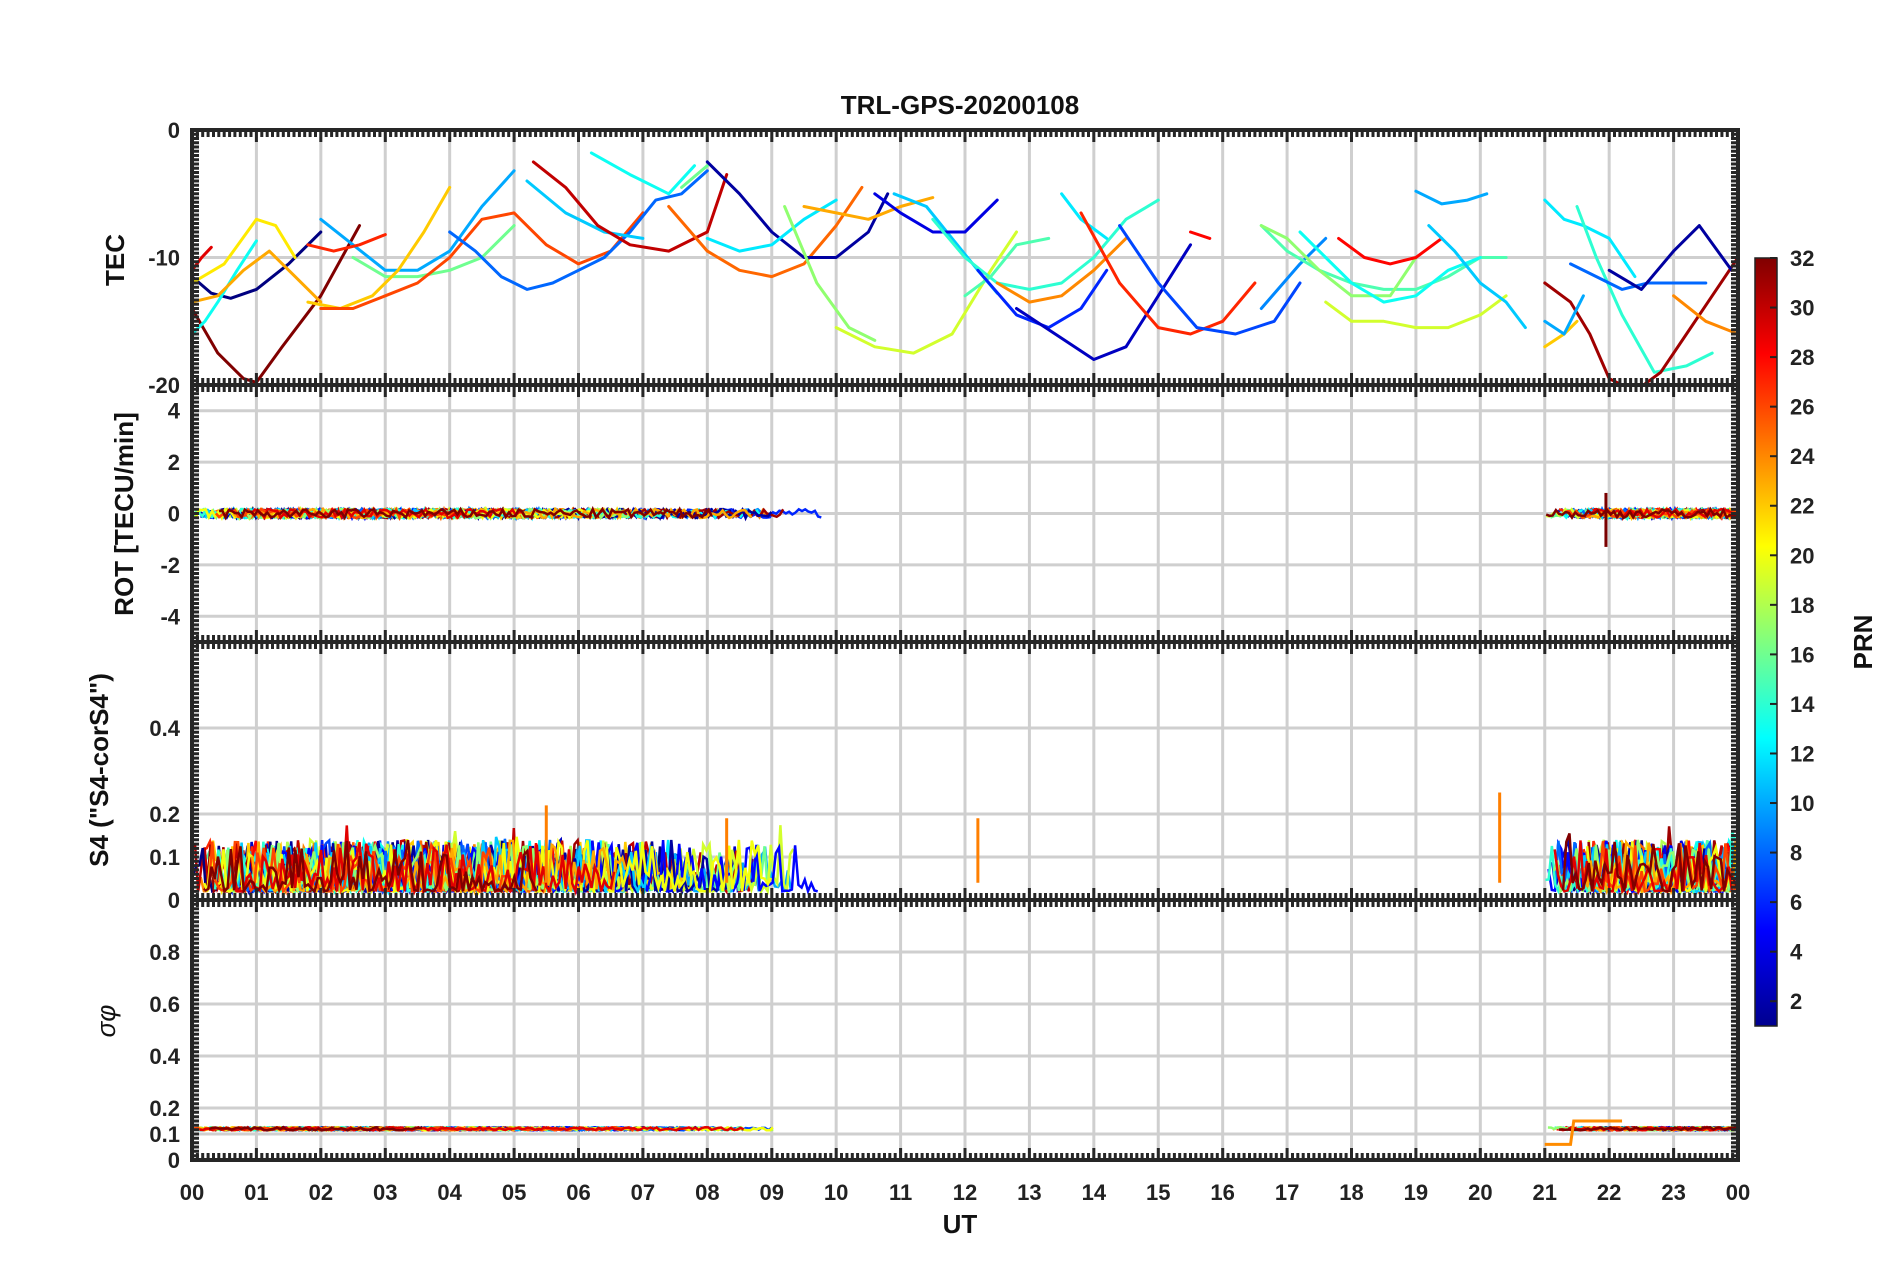 The height and width of the screenshot is (1272, 1902). What do you see at coordinates (174, 462) in the screenshot?
I see `y-tick-label-rot: 2` at bounding box center [174, 462].